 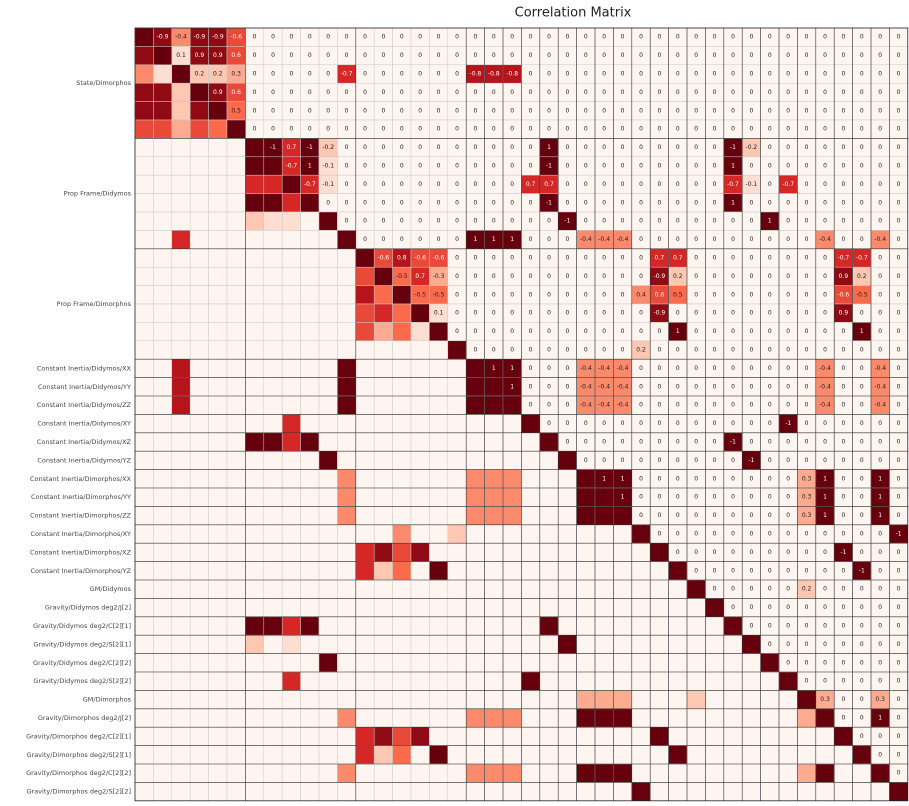 What do you see at coordinates (567, 221) in the screenshot?
I see `cell-value: -1` at bounding box center [567, 221].